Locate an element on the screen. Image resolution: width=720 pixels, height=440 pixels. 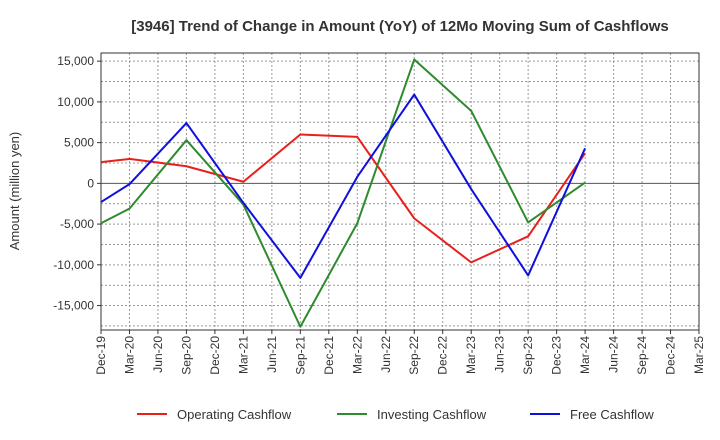
x-tick-label: Mar-21 is located at coordinates (243, 355).